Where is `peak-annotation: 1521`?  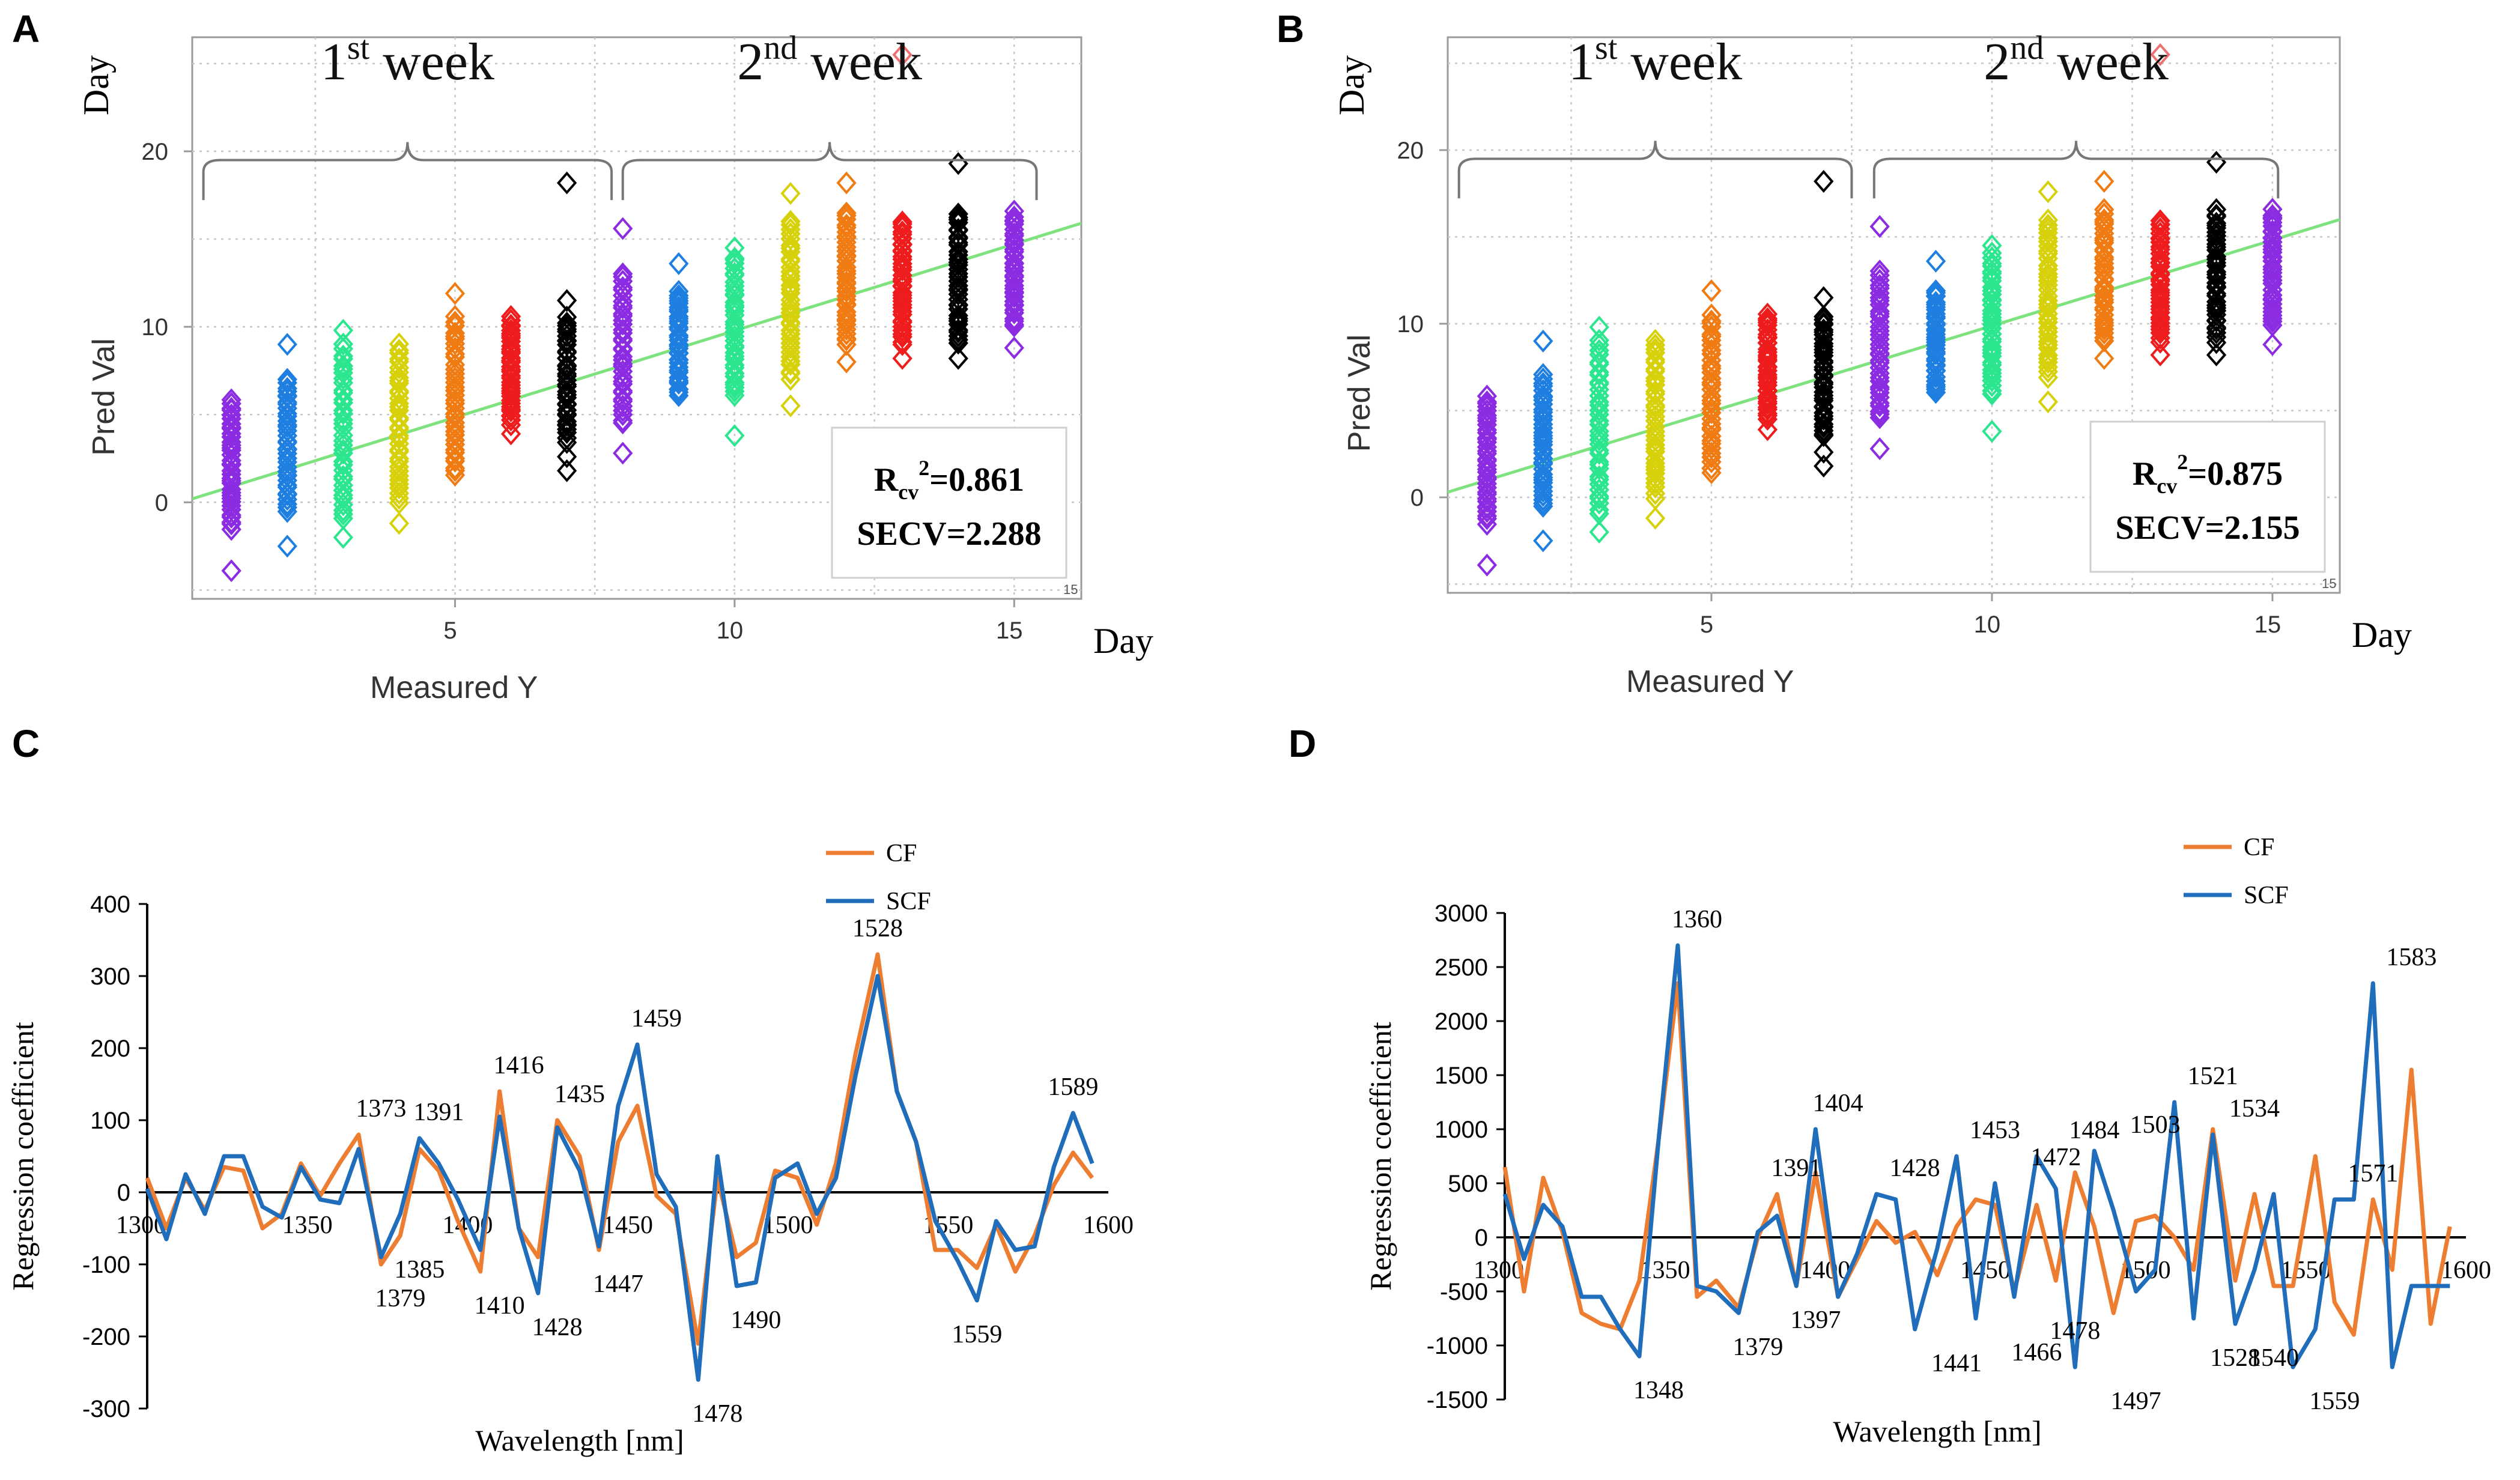
peak-annotation: 1521 is located at coordinates (2213, 1076).